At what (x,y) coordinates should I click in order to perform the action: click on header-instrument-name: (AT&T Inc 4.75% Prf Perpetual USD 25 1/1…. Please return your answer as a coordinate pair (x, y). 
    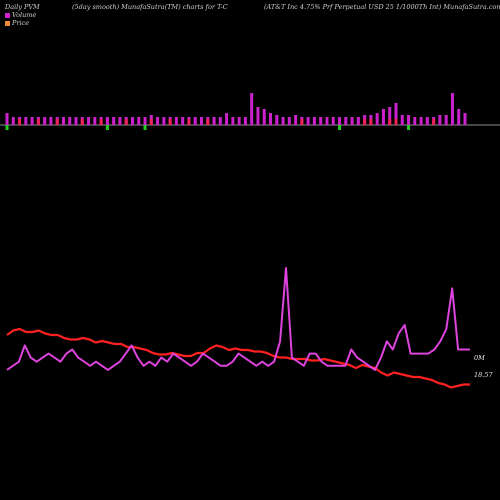
    Looking at the image, I should click on (382, 7).